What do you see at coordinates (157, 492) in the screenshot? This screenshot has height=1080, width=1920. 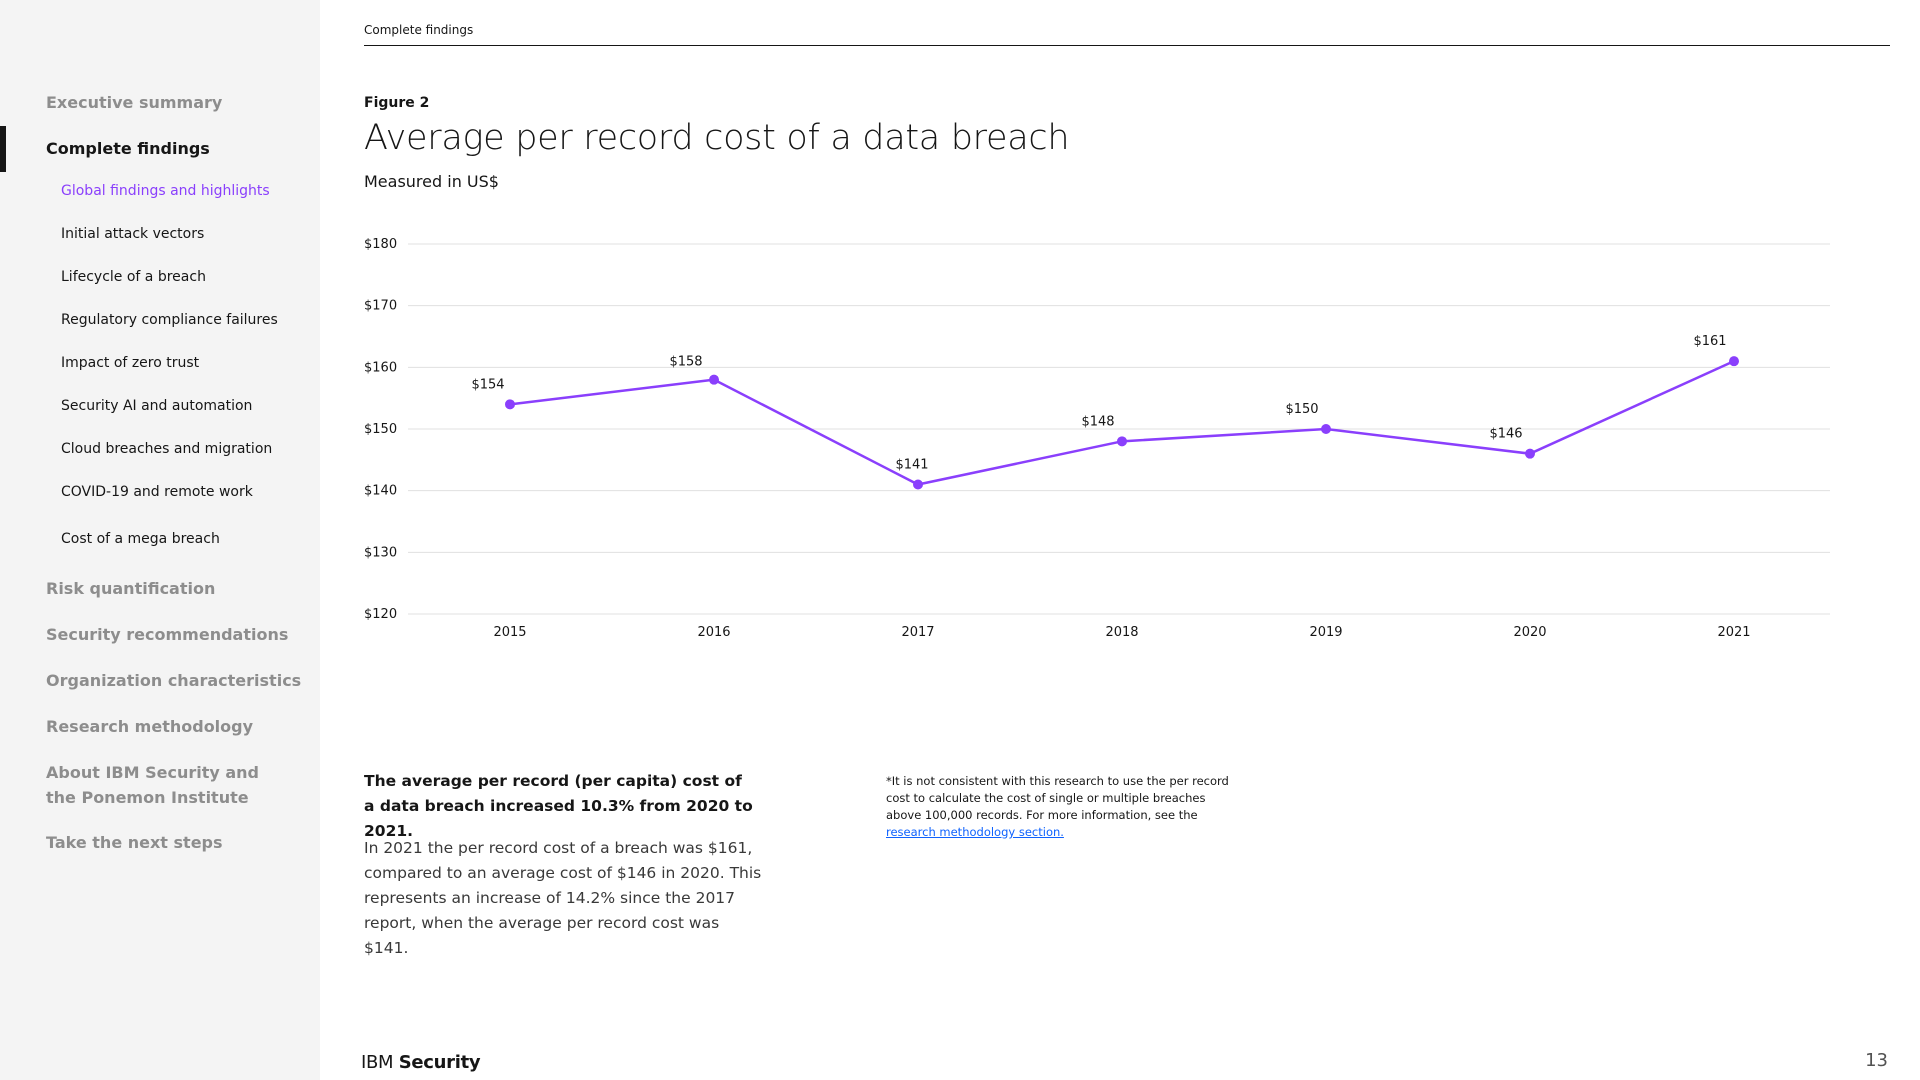 I see `subnav-covid-remote: COVID-19 and remote work` at bounding box center [157, 492].